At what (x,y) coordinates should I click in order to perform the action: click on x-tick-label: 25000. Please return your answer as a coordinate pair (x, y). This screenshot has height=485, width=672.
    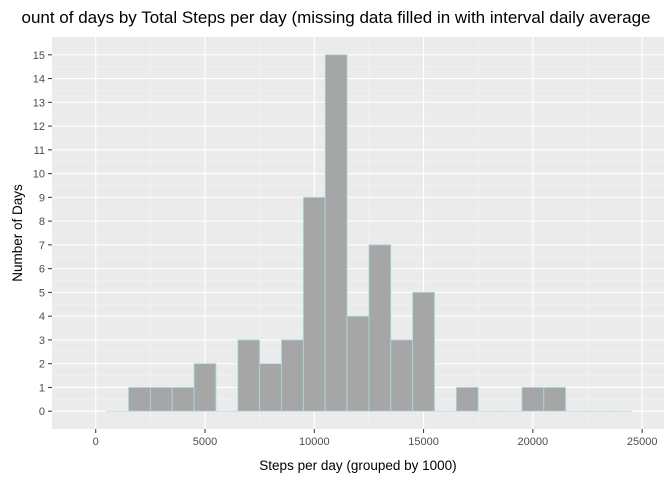
    Looking at the image, I should click on (642, 442).